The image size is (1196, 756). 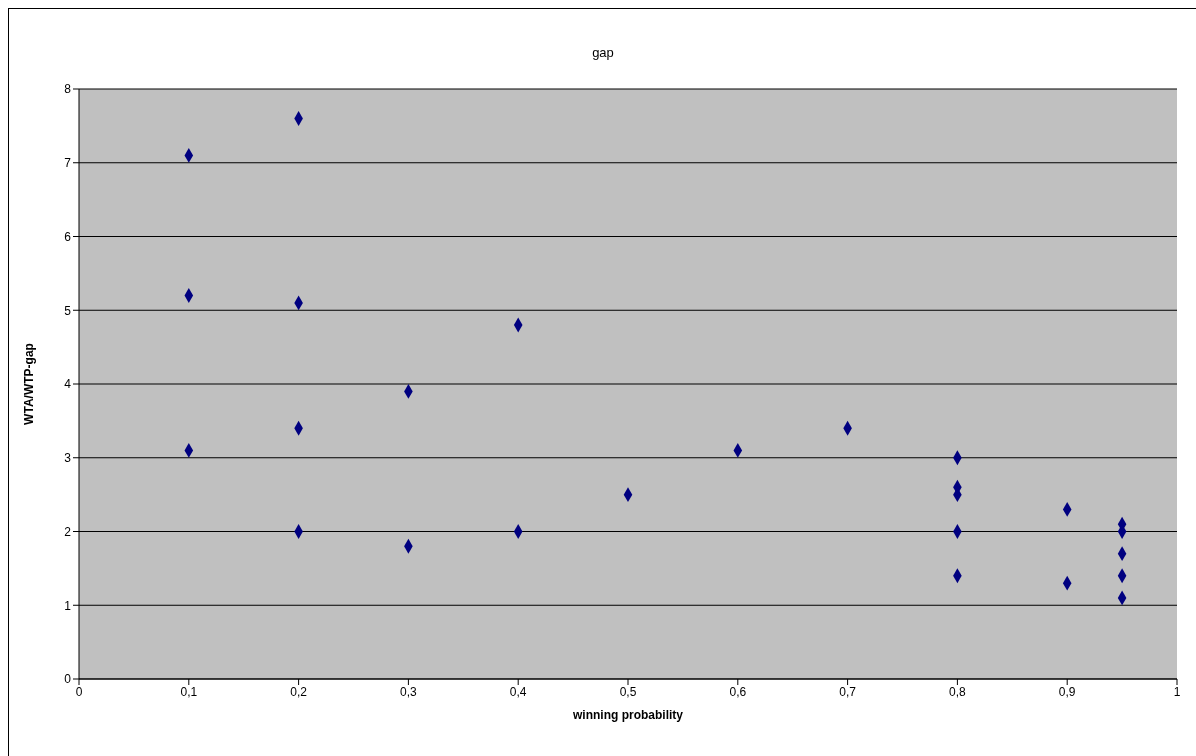 I want to click on x-tick-label: 0,5, so click(x=628, y=691).